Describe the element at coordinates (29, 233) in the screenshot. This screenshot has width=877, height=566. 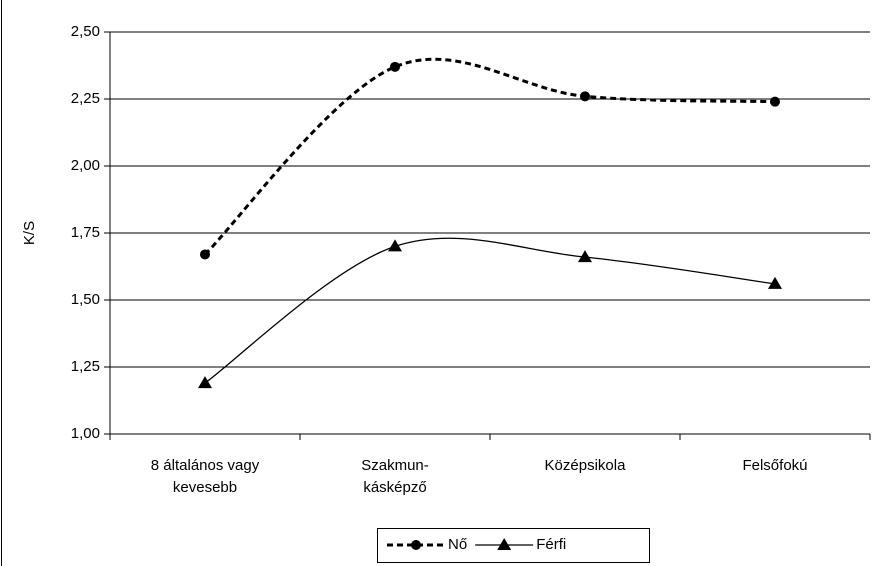
I see `y-axis-label: K/S` at that location.